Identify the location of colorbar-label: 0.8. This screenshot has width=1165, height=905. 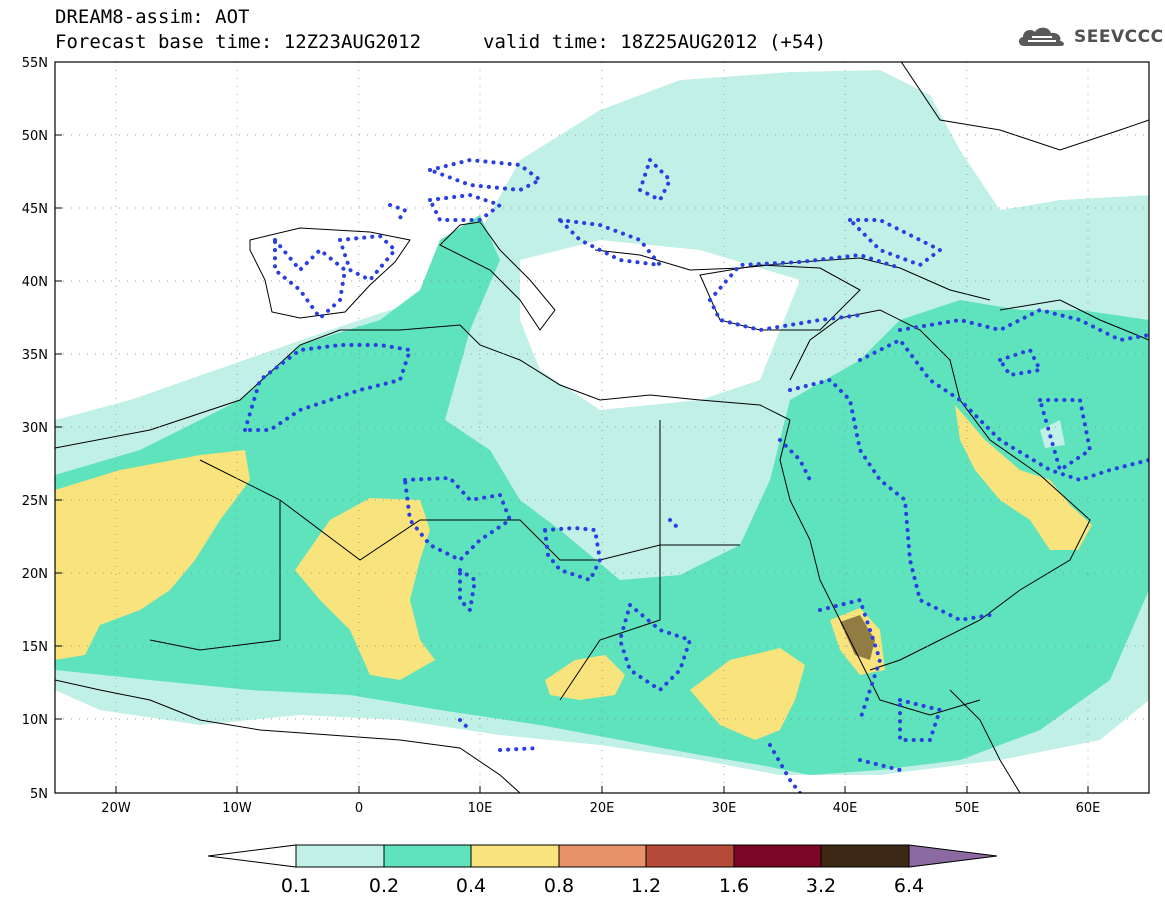
(559, 886).